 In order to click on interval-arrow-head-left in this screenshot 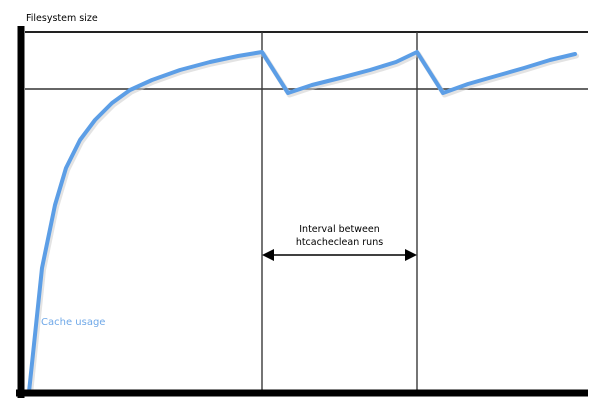, I will do `click(268, 255)`.